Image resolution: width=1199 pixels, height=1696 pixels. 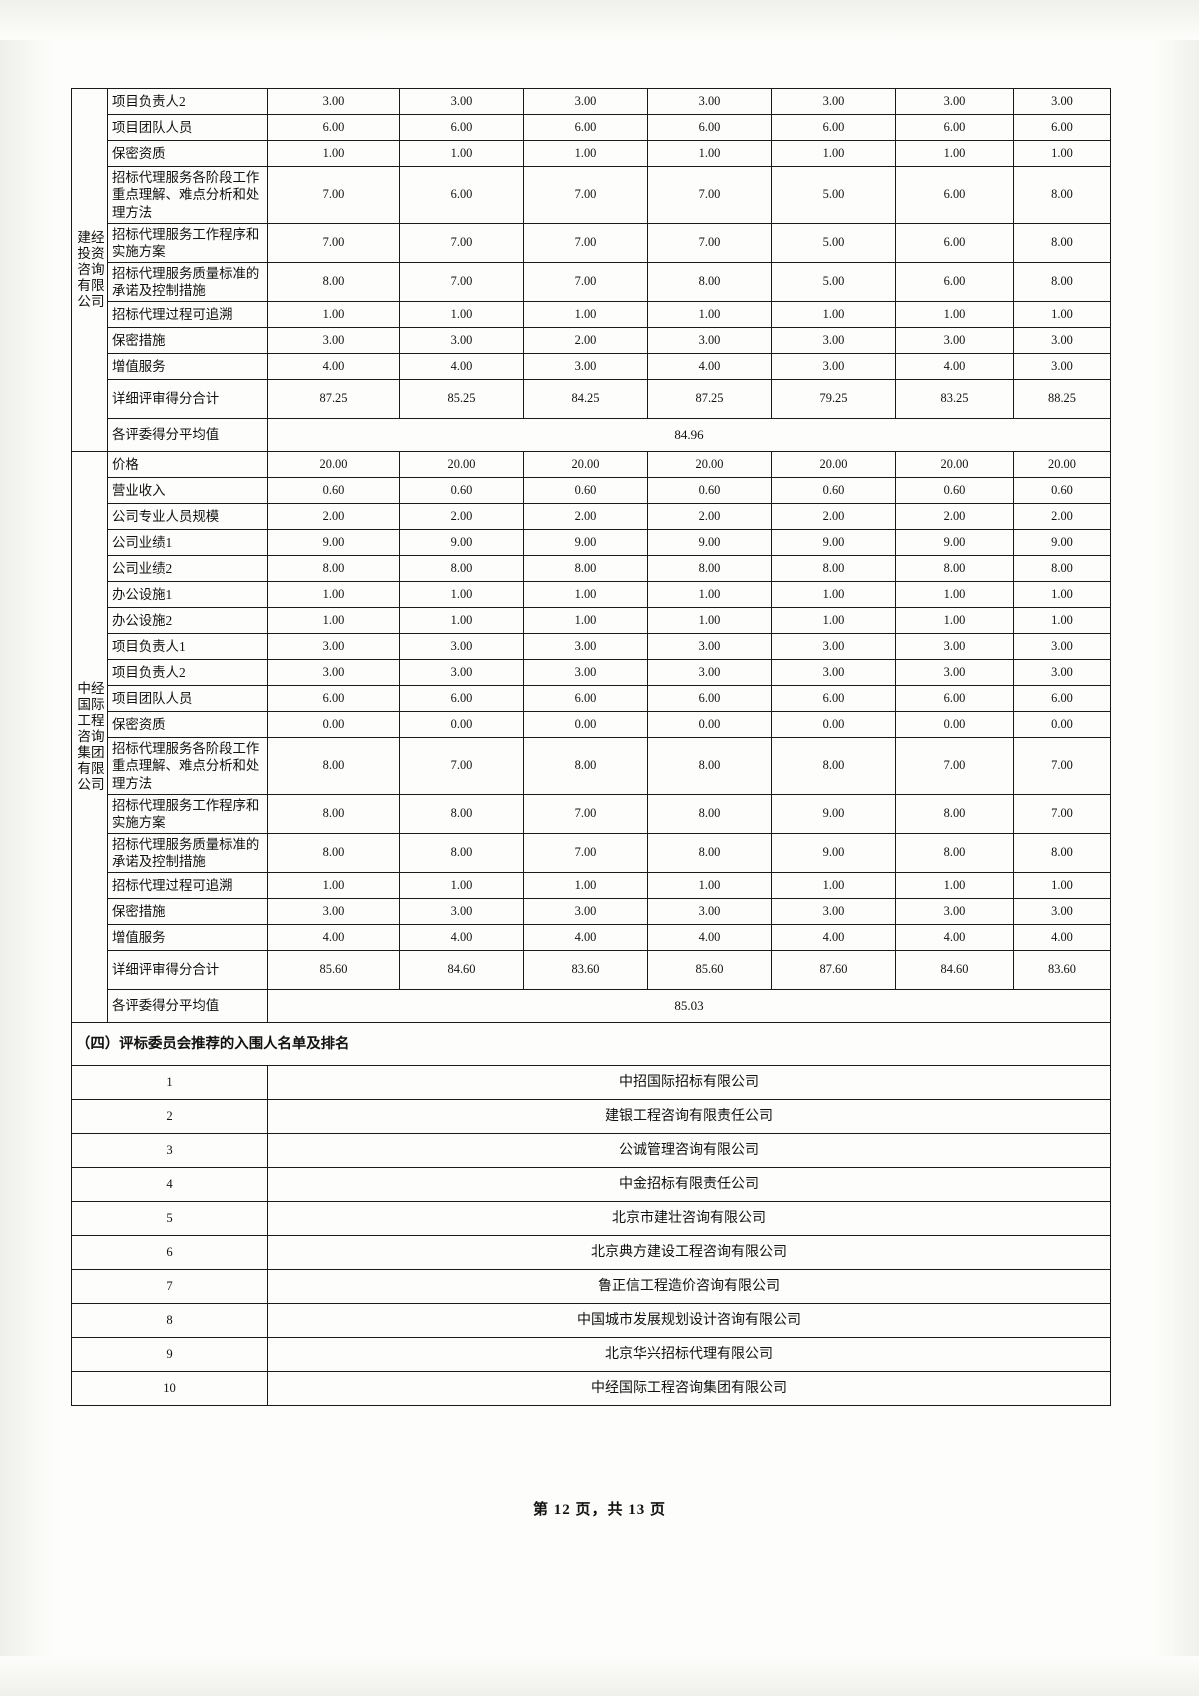 I want to click on ranking-company-name: 公诚管理咨询有限公司, so click(x=689, y=1150).